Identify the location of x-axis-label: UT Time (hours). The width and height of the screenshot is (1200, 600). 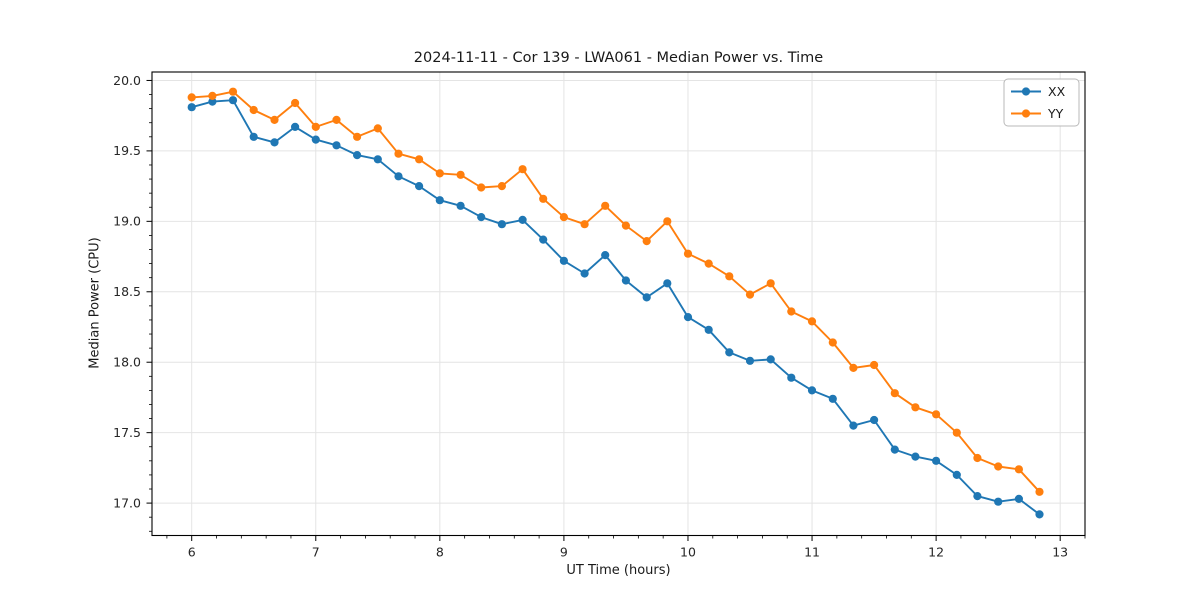
(618, 570).